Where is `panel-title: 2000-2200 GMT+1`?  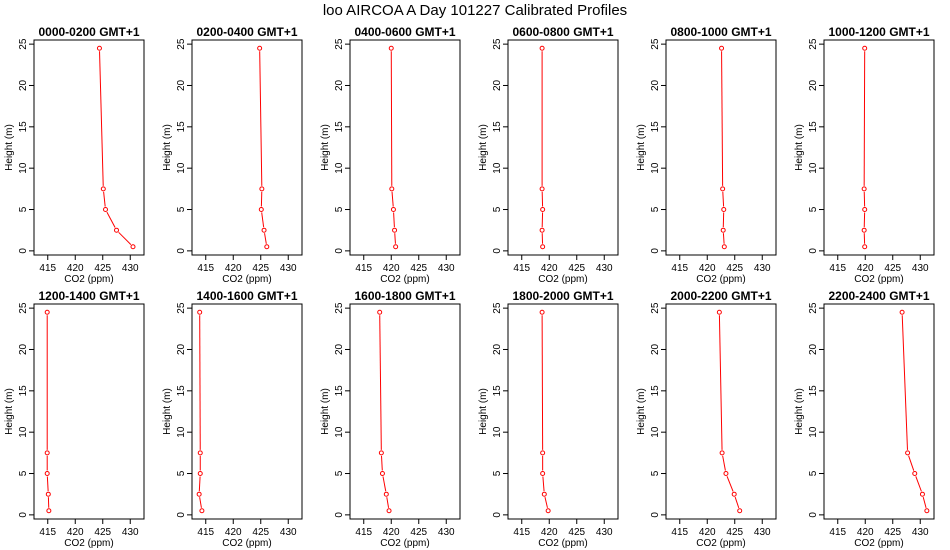 panel-title: 2000-2200 GMT+1 is located at coordinates (720, 296).